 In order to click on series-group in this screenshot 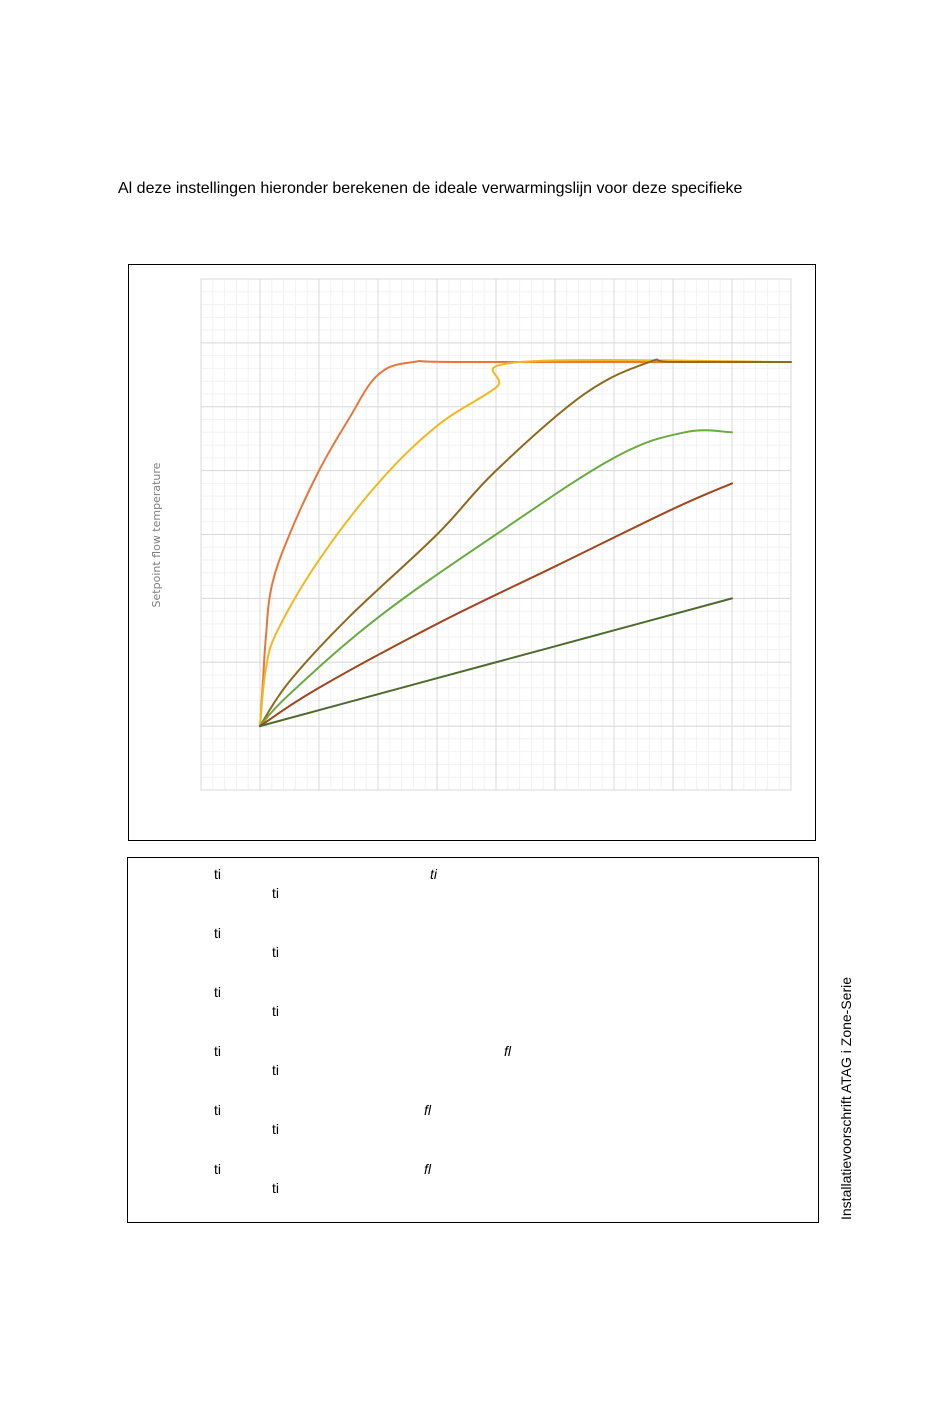, I will do `click(525, 543)`.